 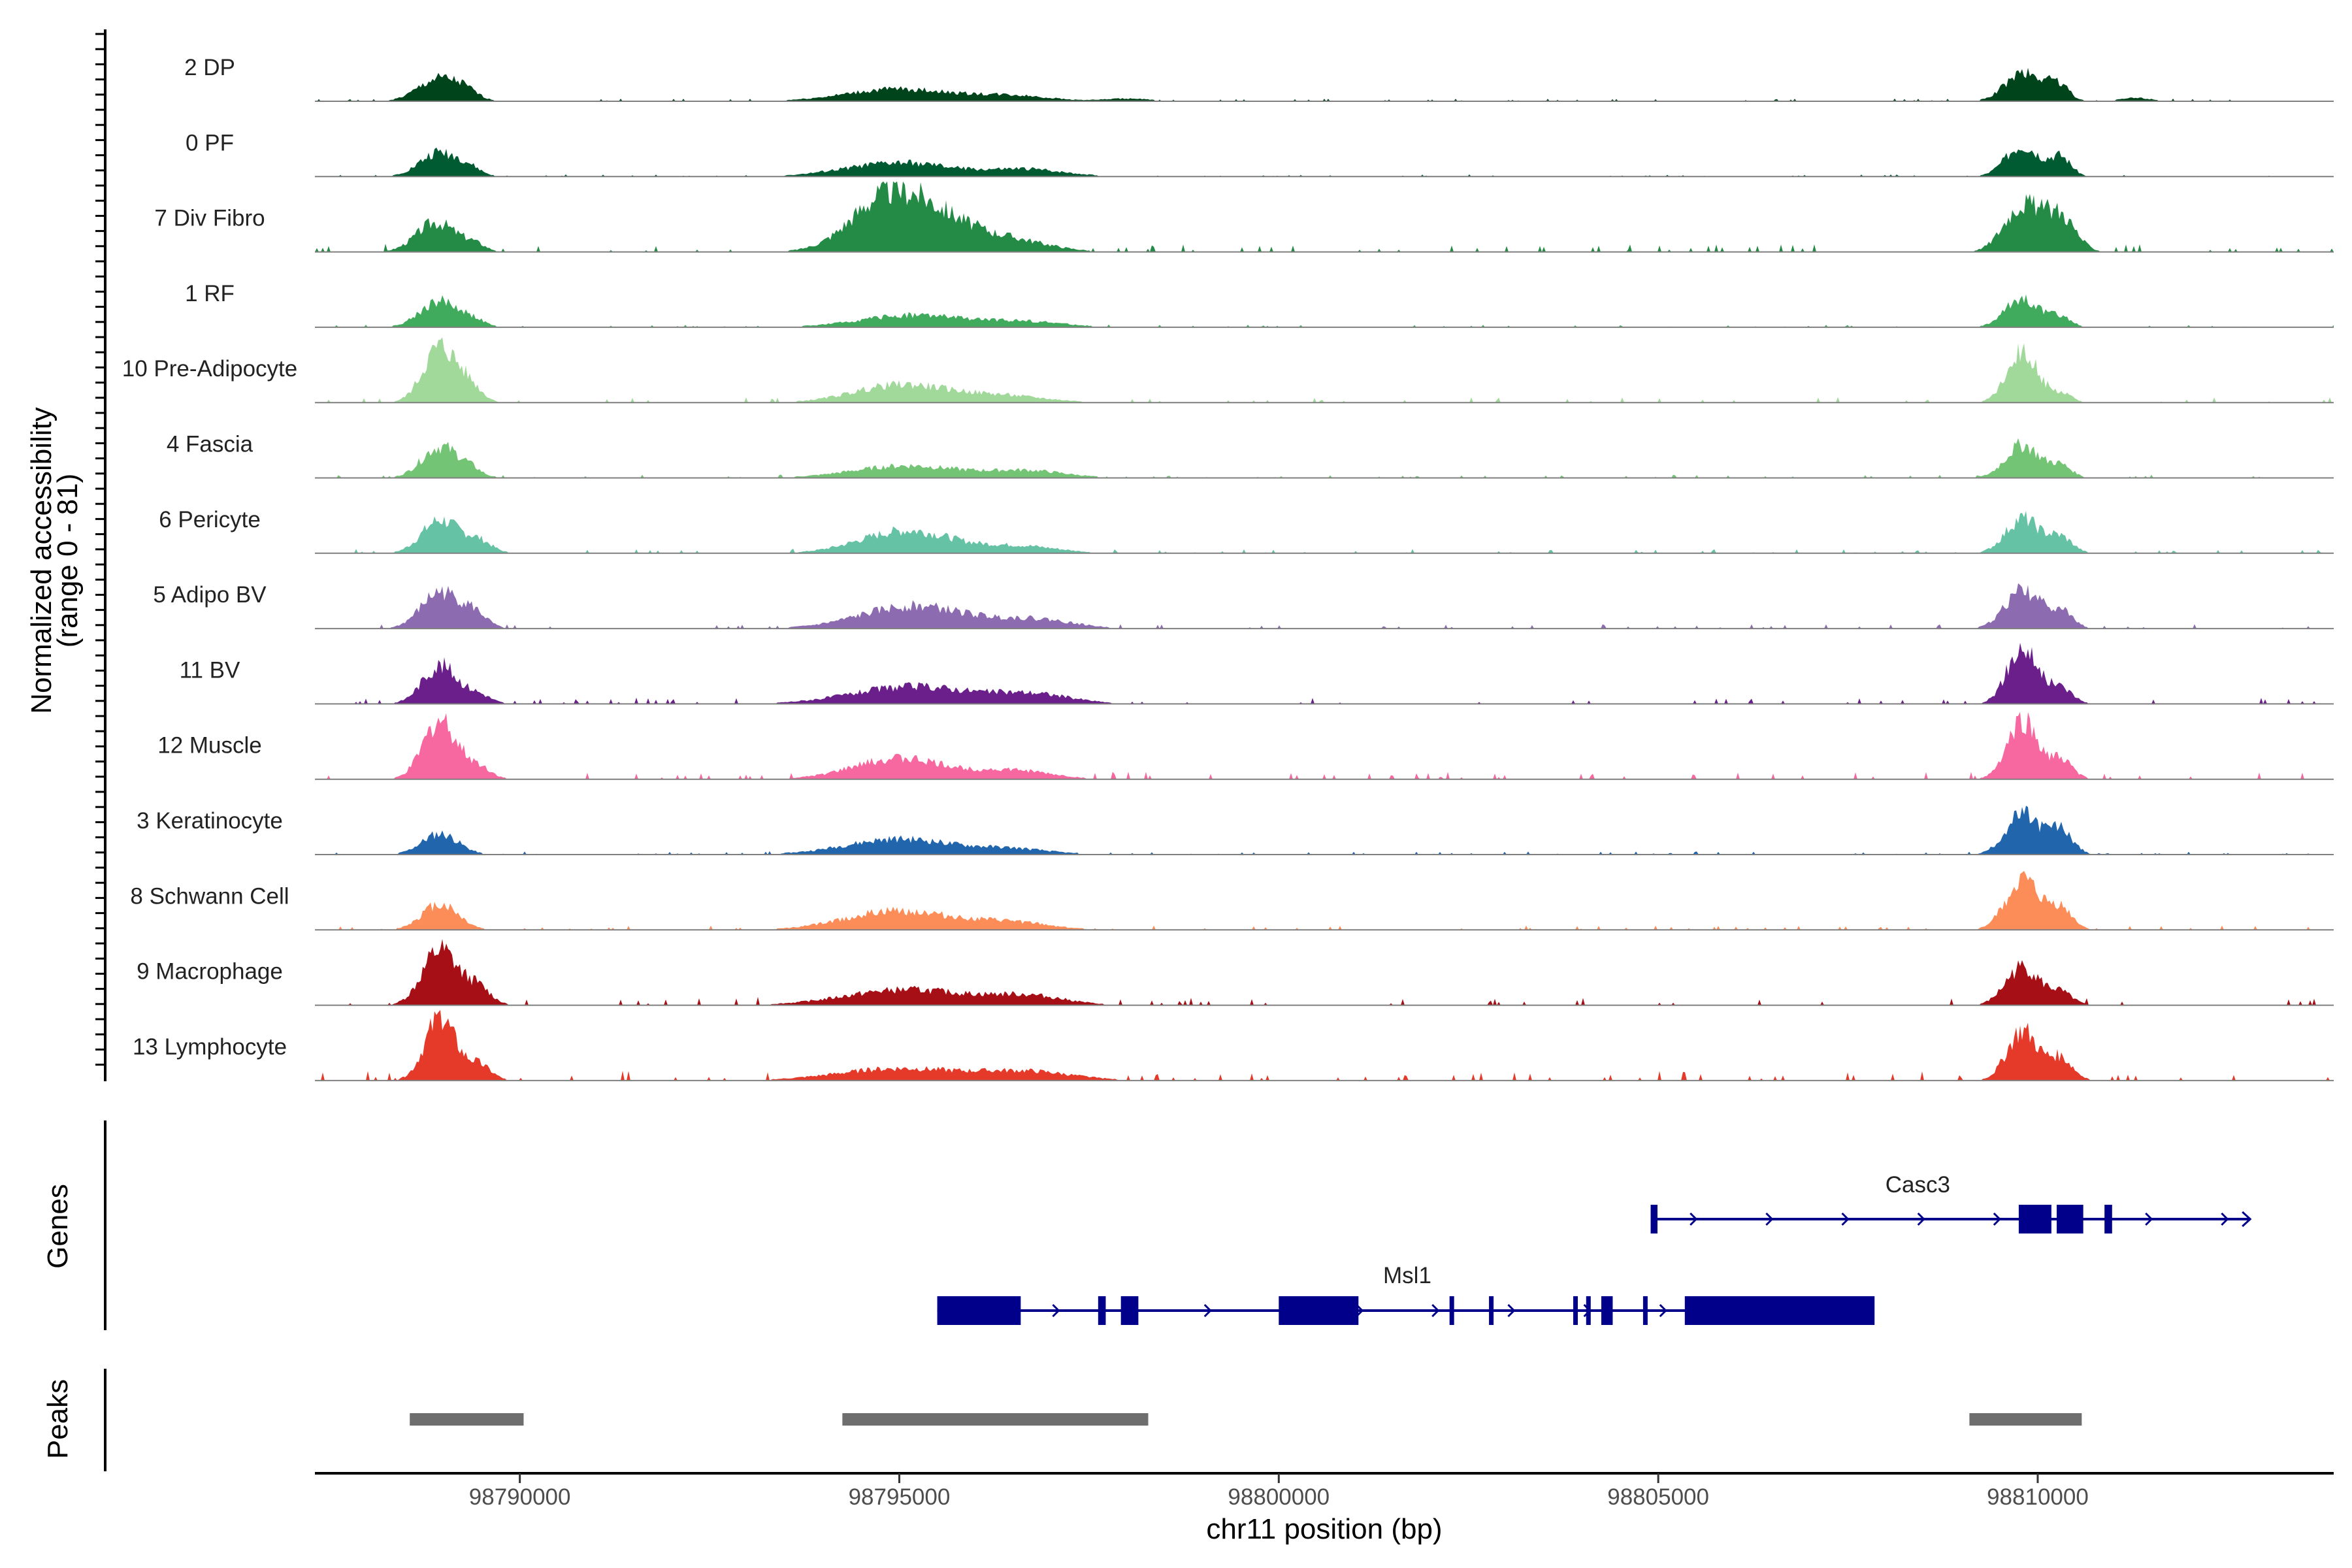 I want to click on track-label: 10 Pre-Adipocyte, so click(x=209, y=369).